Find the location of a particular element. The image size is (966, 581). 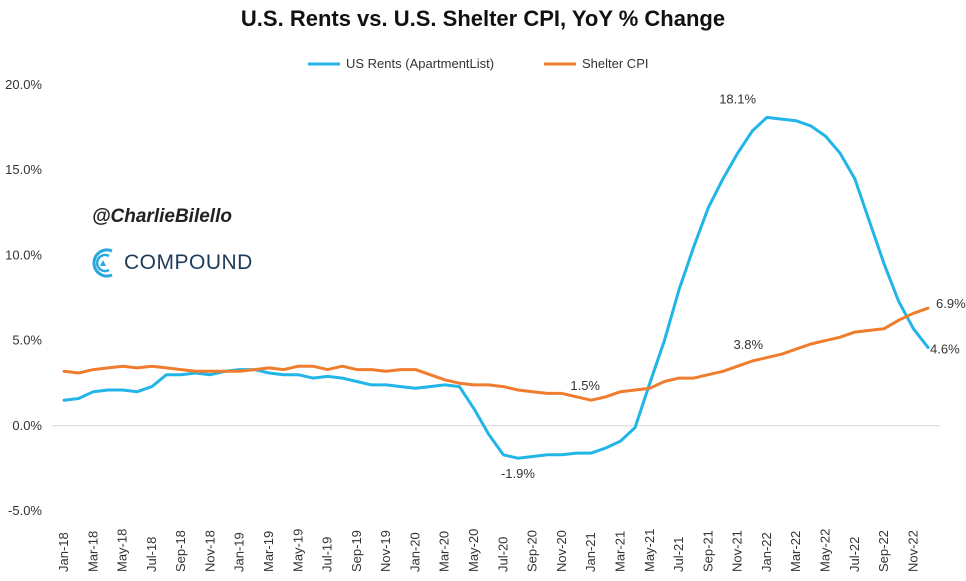

x-tick-label: Mar-20 is located at coordinates (444, 551).